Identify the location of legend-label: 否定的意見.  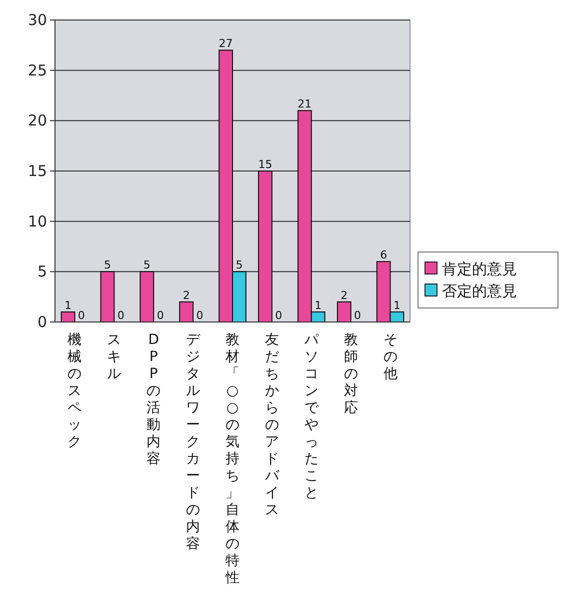
(479, 291).